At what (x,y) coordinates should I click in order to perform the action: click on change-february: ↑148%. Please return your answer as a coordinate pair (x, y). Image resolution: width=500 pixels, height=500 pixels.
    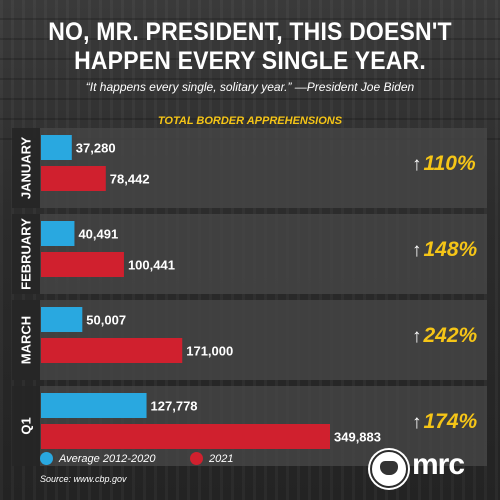
    Looking at the image, I should click on (444, 250).